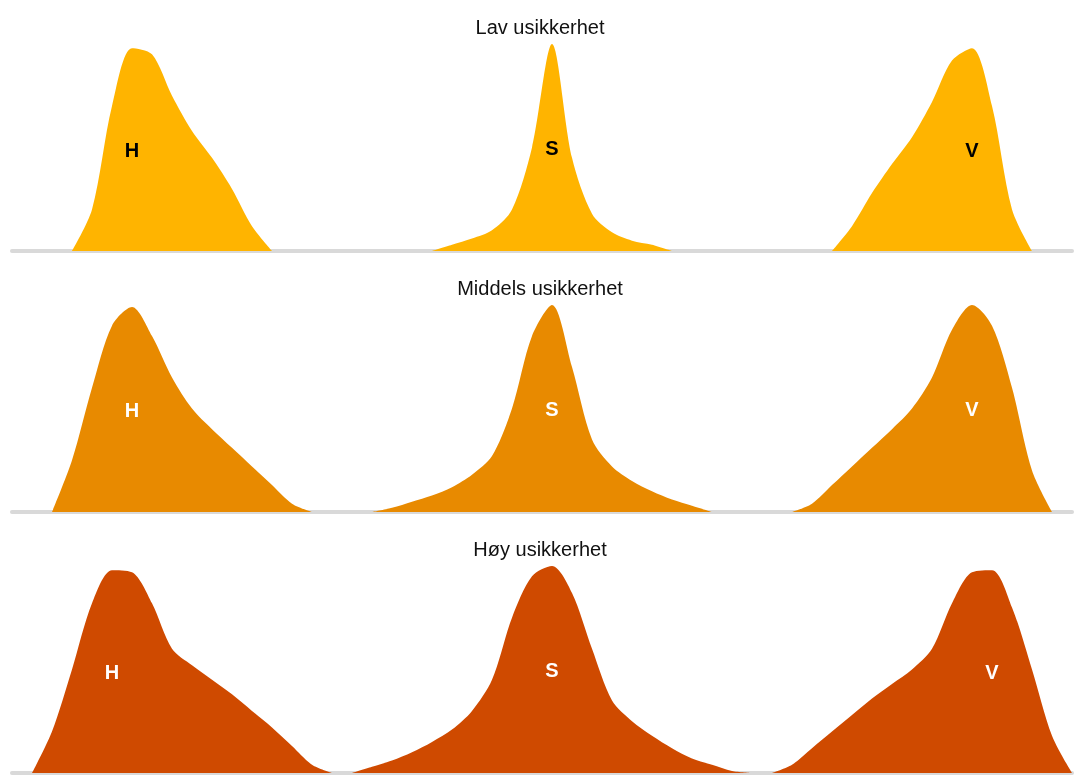  I want to click on chart-title: Høy usikkerhet, so click(540, 549).